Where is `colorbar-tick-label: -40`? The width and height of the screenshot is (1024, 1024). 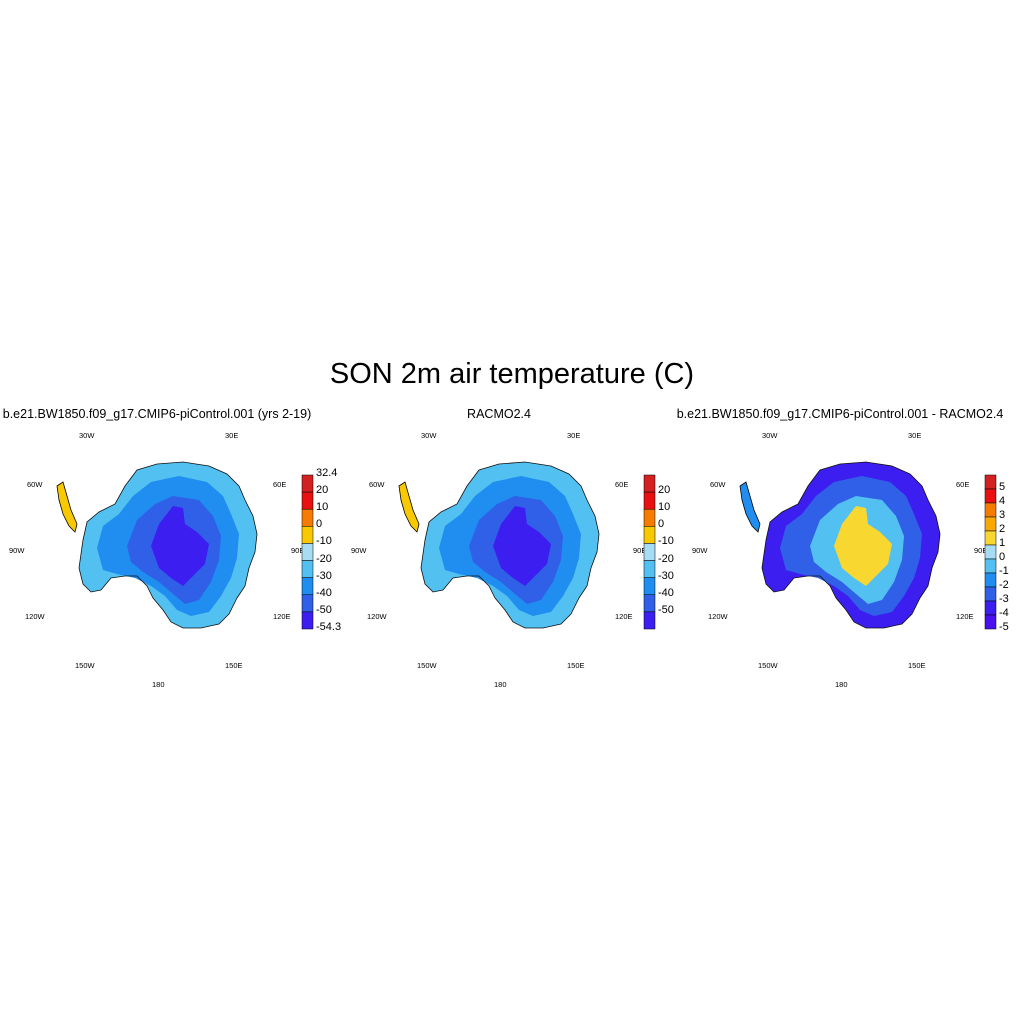 colorbar-tick-label: -40 is located at coordinates (666, 592).